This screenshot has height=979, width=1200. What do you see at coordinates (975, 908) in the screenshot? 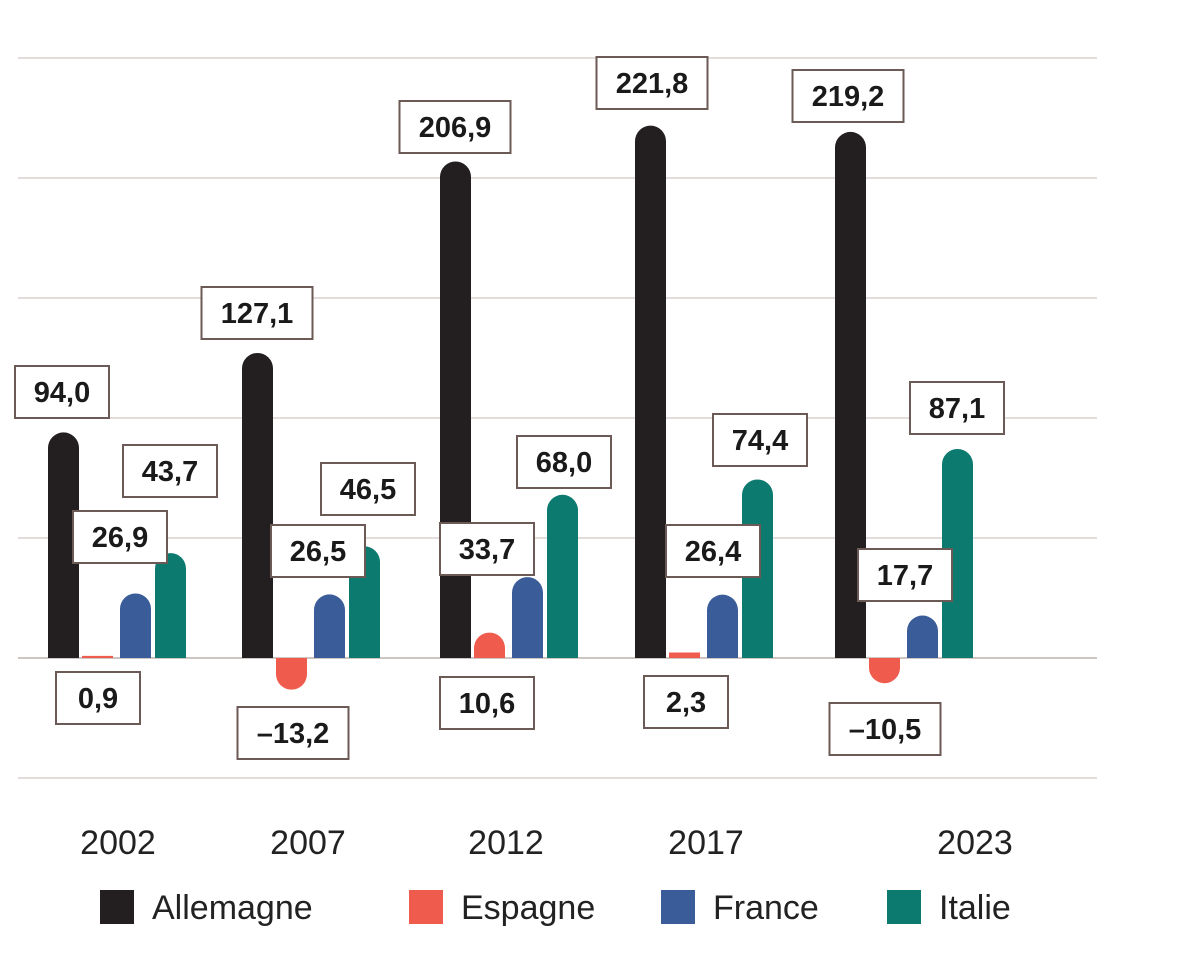
I see `legend-label: Italie` at bounding box center [975, 908].